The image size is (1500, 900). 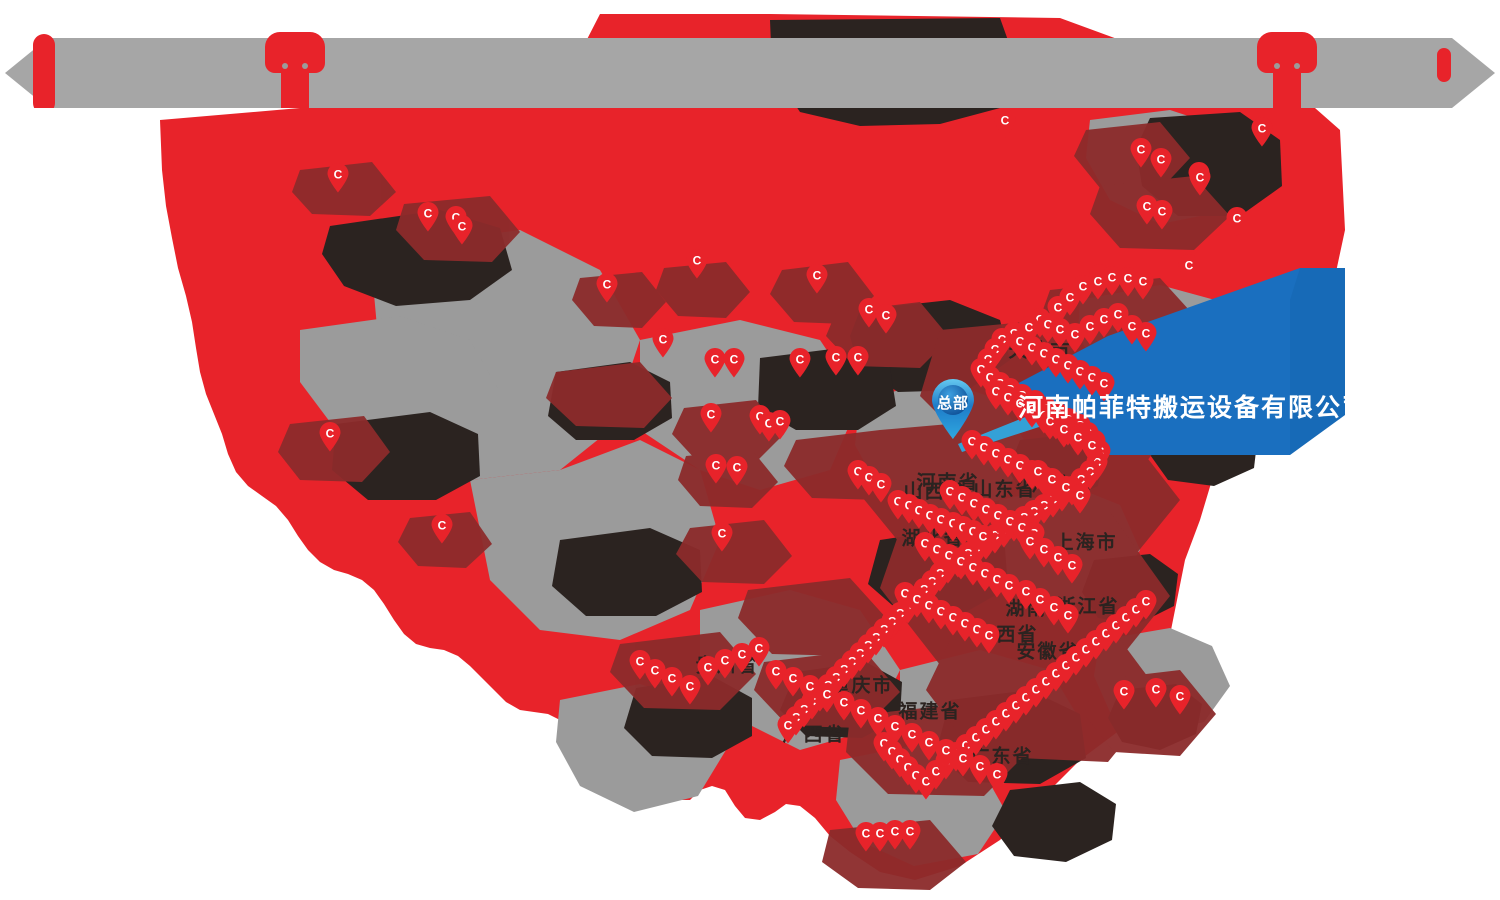 What do you see at coordinates (727, 666) in the screenshot?
I see `province-label-guizhou: 贵州省` at bounding box center [727, 666].